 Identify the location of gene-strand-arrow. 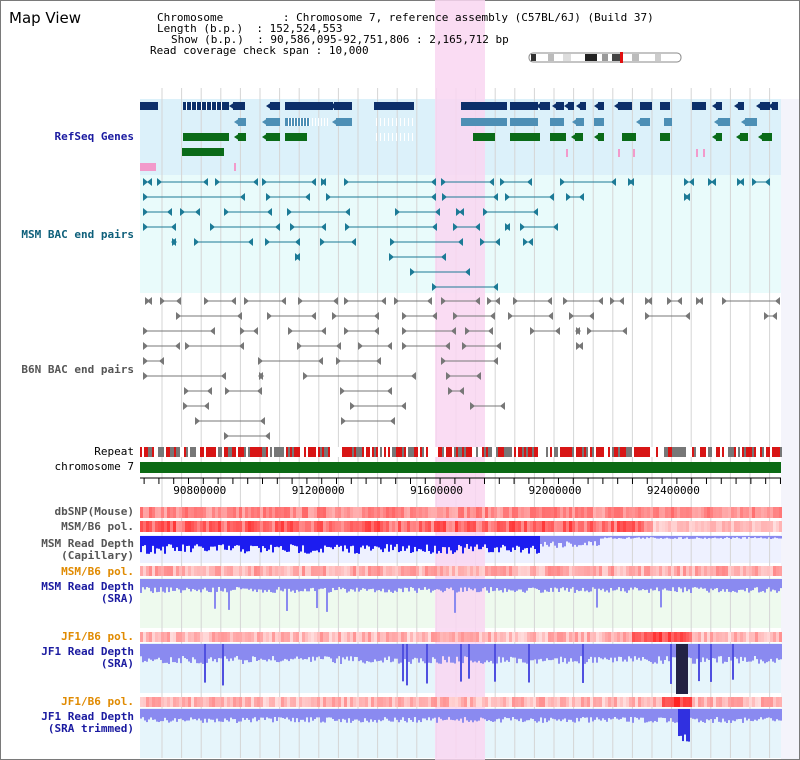
(555, 106).